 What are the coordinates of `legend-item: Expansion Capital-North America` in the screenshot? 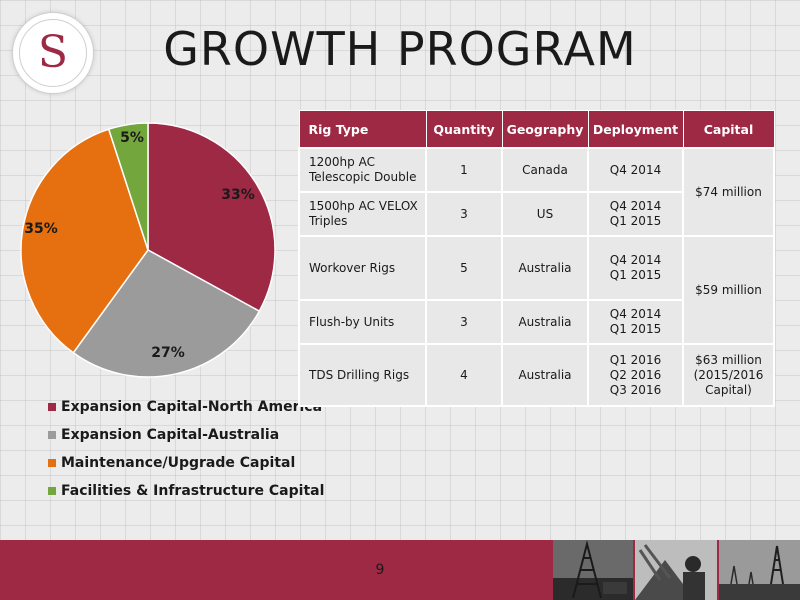 It's located at (186, 407).